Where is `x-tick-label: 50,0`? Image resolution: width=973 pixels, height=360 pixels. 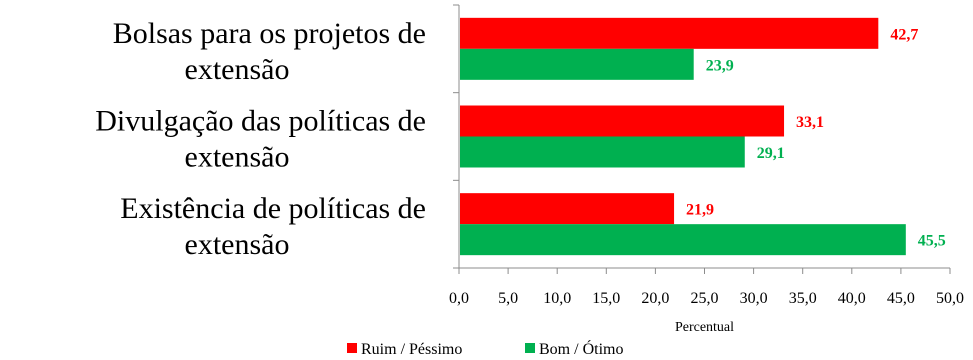
x-tick-label: 50,0 is located at coordinates (950, 298).